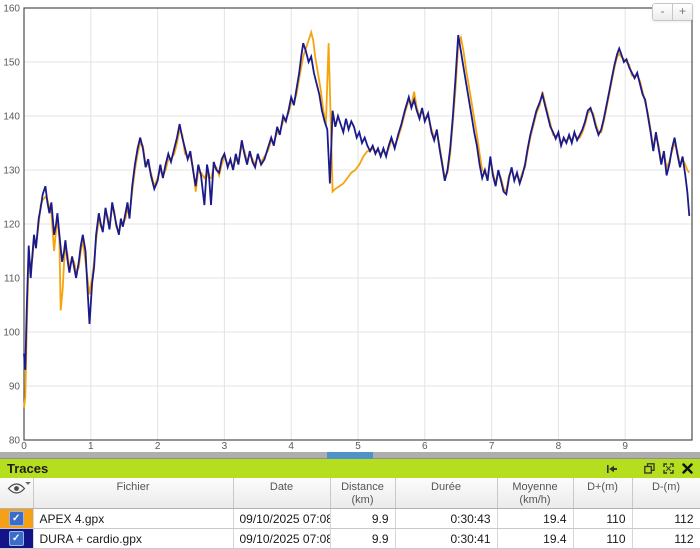 This screenshot has height=549, width=700. I want to click on maximize-icon, so click(668, 468).